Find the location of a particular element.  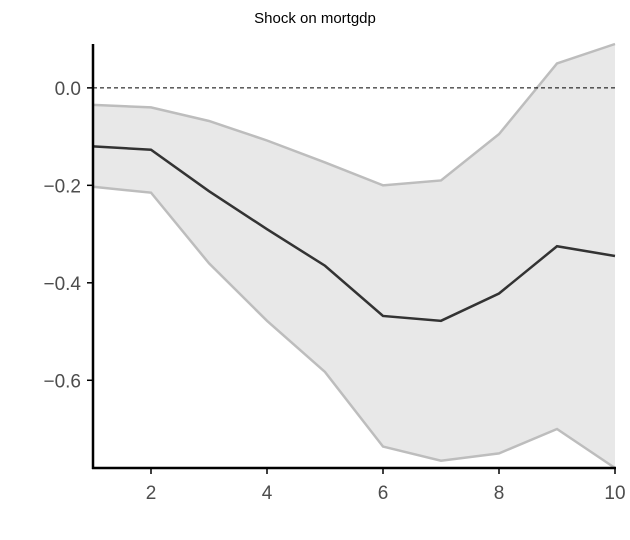

x-tick-label: 4 is located at coordinates (267, 493).